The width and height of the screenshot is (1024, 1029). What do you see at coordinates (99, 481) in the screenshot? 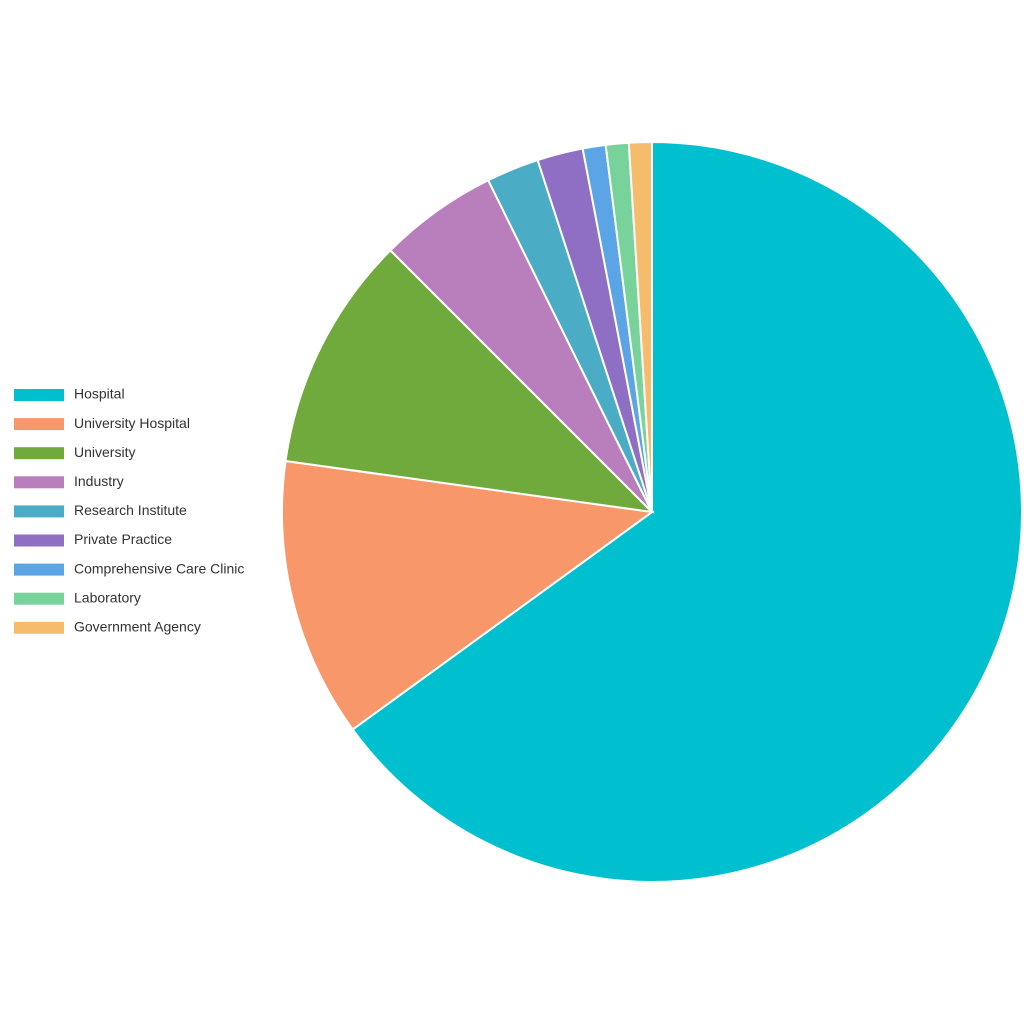
I see `legend-label: Industry` at bounding box center [99, 481].